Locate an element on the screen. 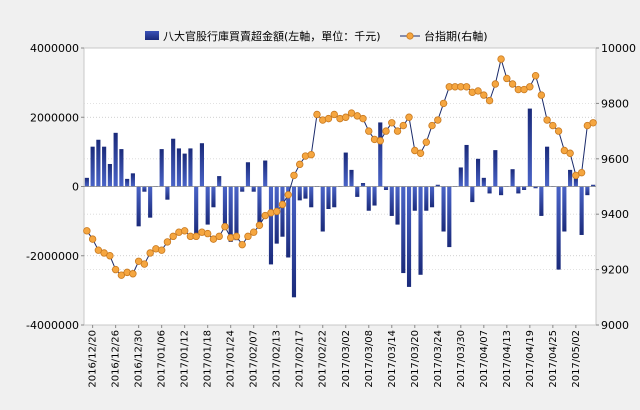 The width and height of the screenshot is (640, 410). x-tick-label: 2017/05/02 is located at coordinates (576, 359).